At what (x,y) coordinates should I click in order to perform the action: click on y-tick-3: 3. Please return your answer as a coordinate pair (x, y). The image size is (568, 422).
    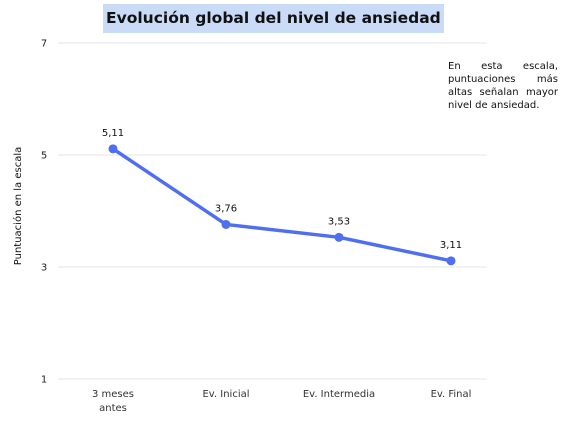
    Looking at the image, I should click on (44, 268).